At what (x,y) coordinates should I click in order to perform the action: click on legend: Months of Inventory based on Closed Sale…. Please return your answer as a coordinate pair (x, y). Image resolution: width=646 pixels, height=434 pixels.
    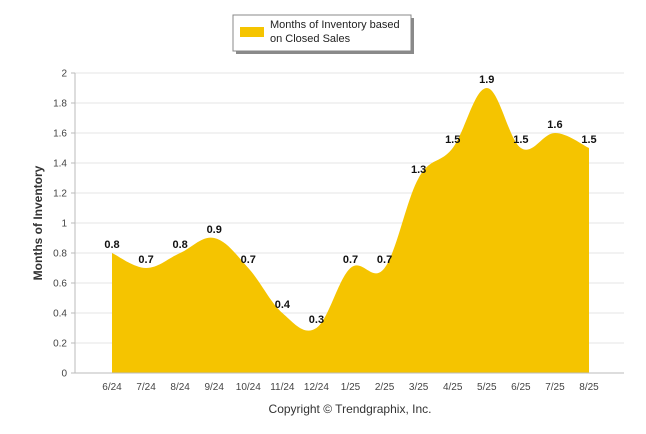
    Looking at the image, I should click on (323, 34).